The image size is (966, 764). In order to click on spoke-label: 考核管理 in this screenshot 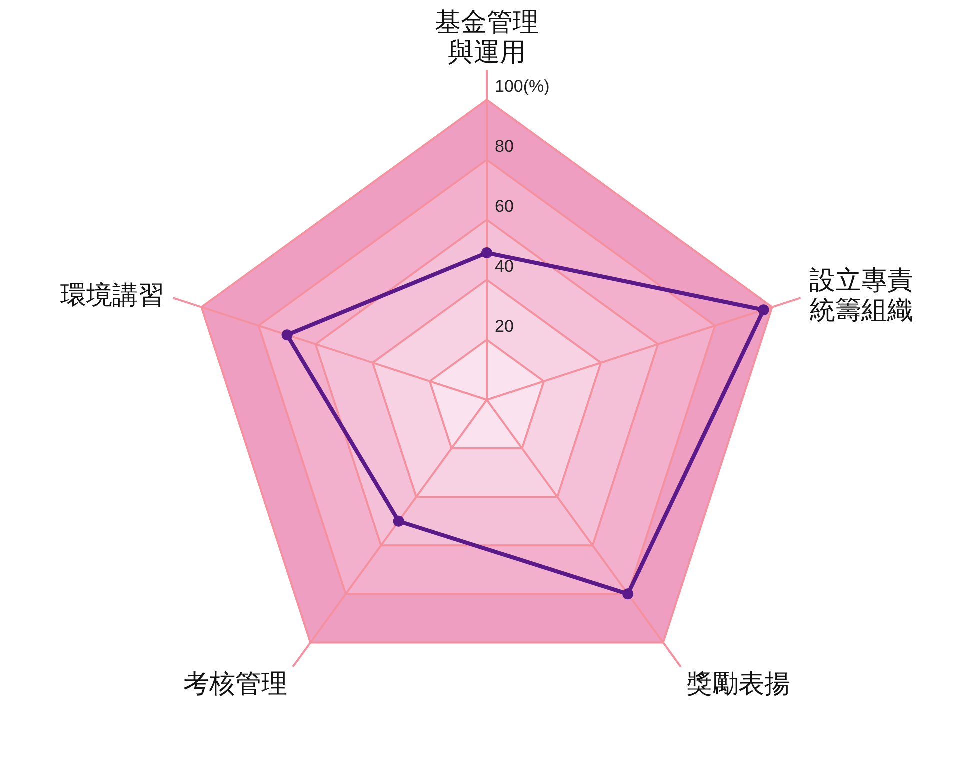, I will do `click(236, 683)`.